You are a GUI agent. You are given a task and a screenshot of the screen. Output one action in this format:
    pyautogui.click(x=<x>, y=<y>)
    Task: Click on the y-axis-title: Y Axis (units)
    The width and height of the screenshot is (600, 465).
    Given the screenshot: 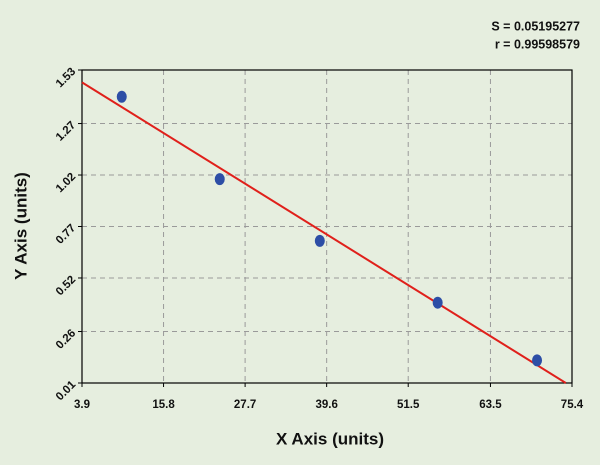 What is the action you would take?
    pyautogui.click(x=20, y=226)
    